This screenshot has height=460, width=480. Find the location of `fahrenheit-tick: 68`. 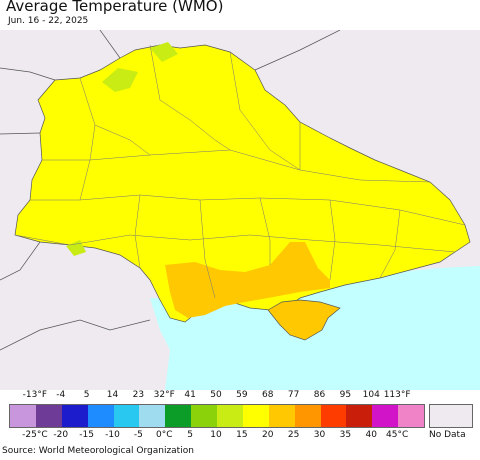

fahrenheit-tick: 68 is located at coordinates (268, 395).